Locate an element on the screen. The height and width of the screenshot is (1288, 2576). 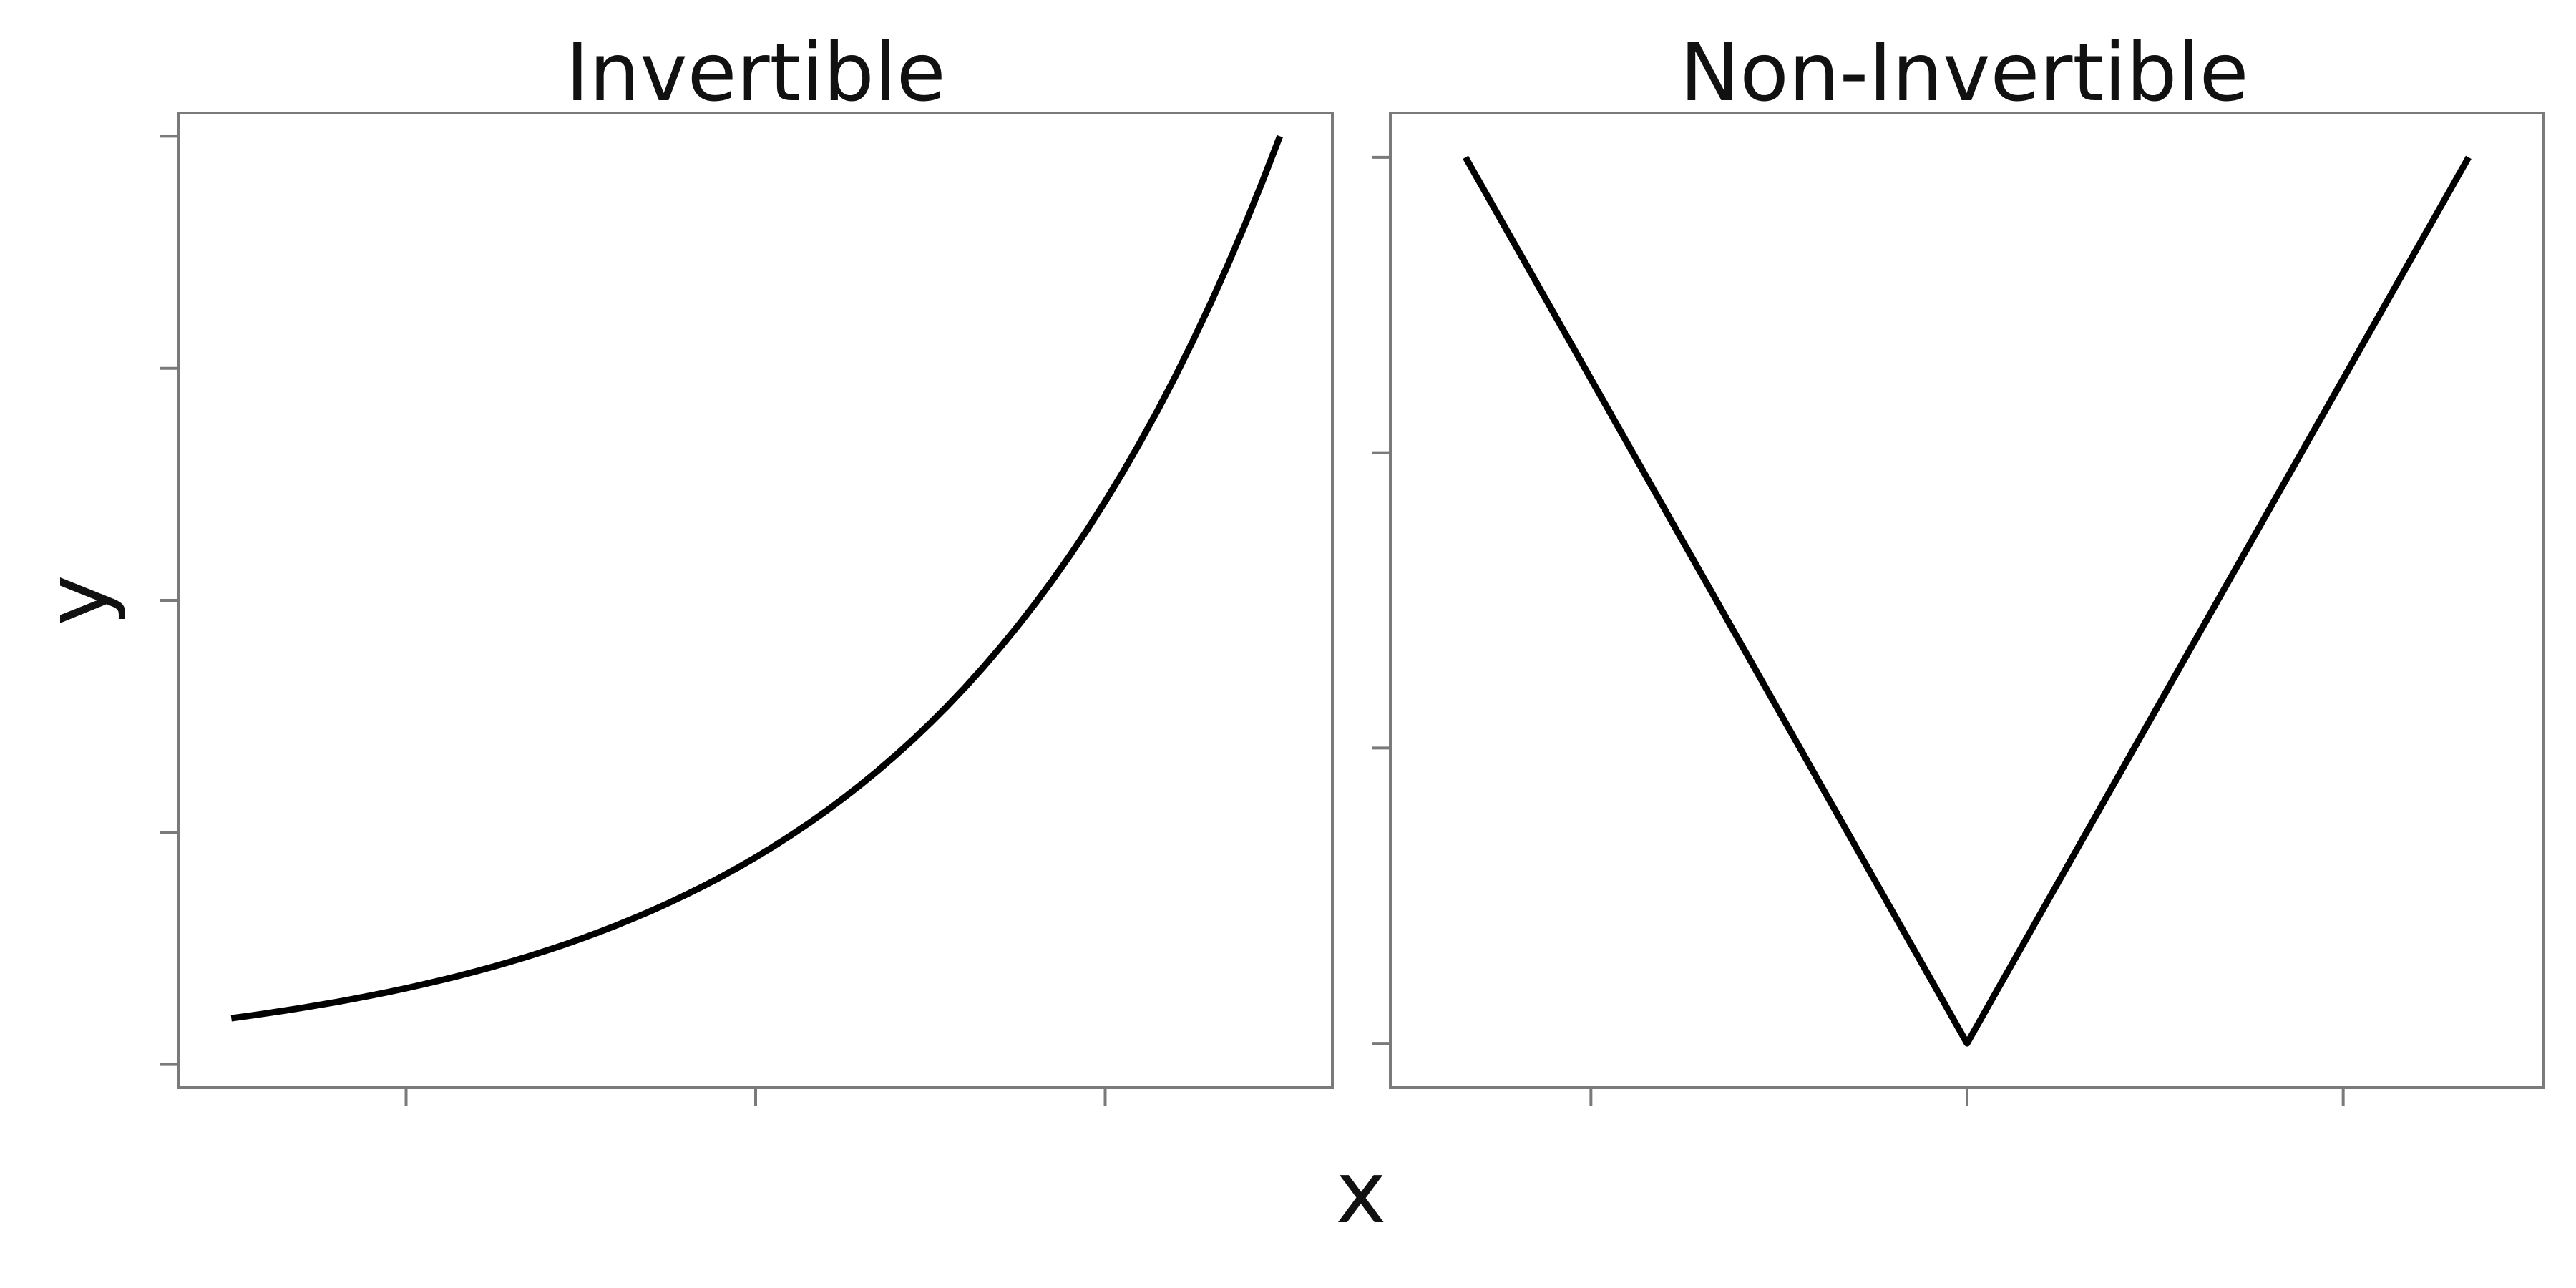
x-axis-label: x is located at coordinates (1360, 1193).